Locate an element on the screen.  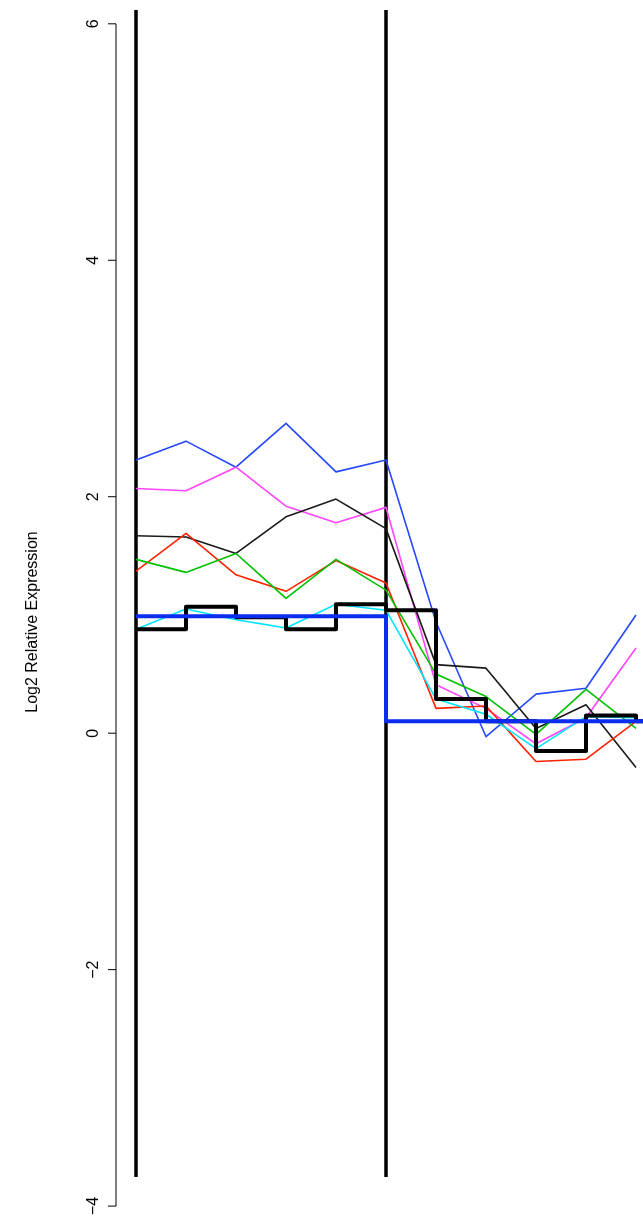
y-tick-label: 2 is located at coordinates (92, 497).